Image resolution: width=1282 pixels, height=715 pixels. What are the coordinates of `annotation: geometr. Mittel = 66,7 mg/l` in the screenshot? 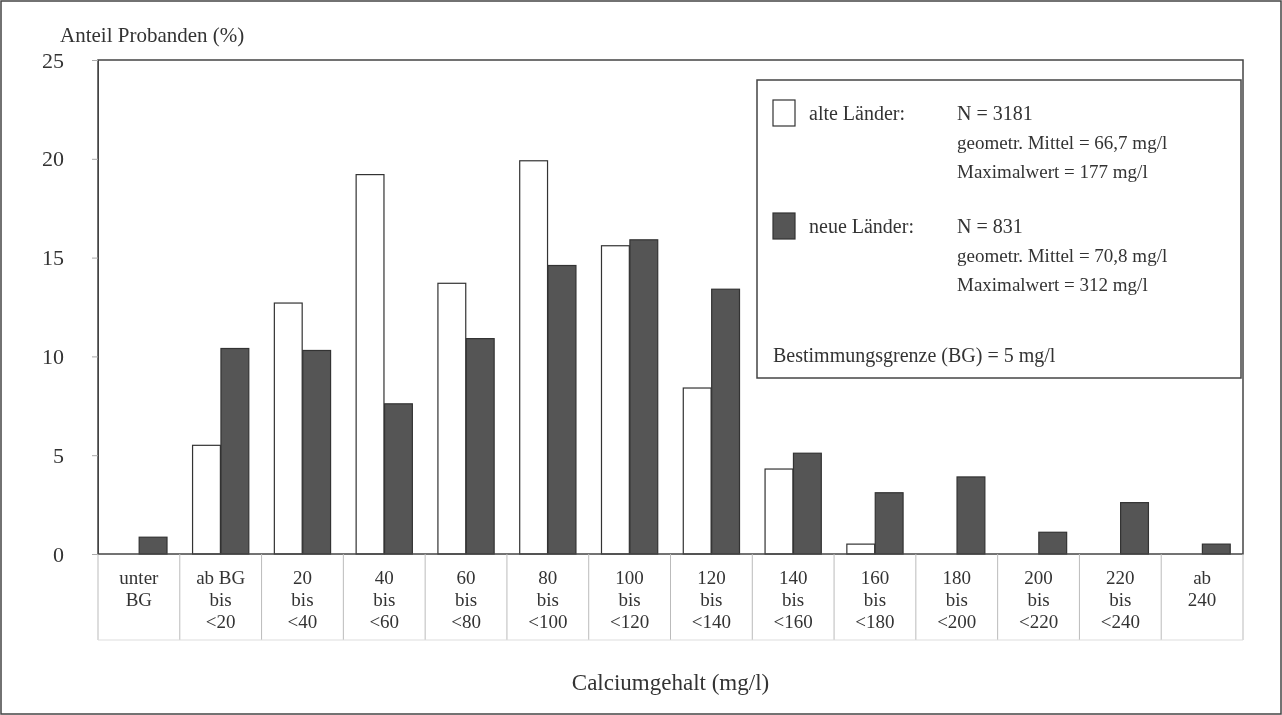 It's located at (1062, 142).